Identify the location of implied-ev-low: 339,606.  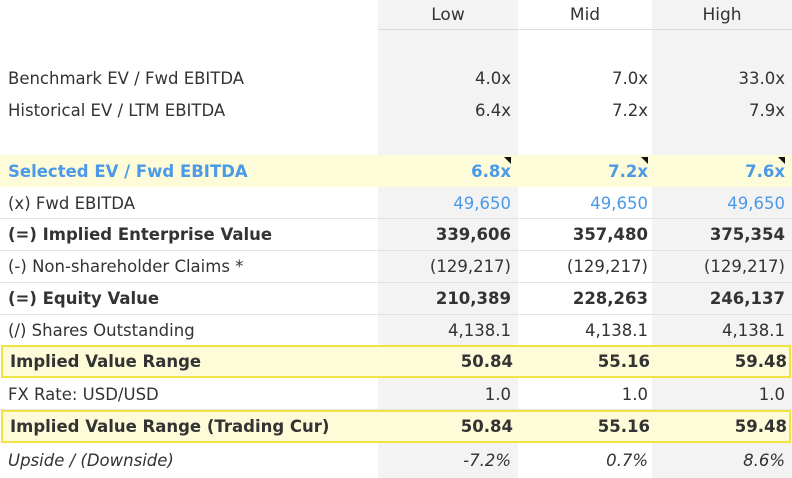
(473, 234).